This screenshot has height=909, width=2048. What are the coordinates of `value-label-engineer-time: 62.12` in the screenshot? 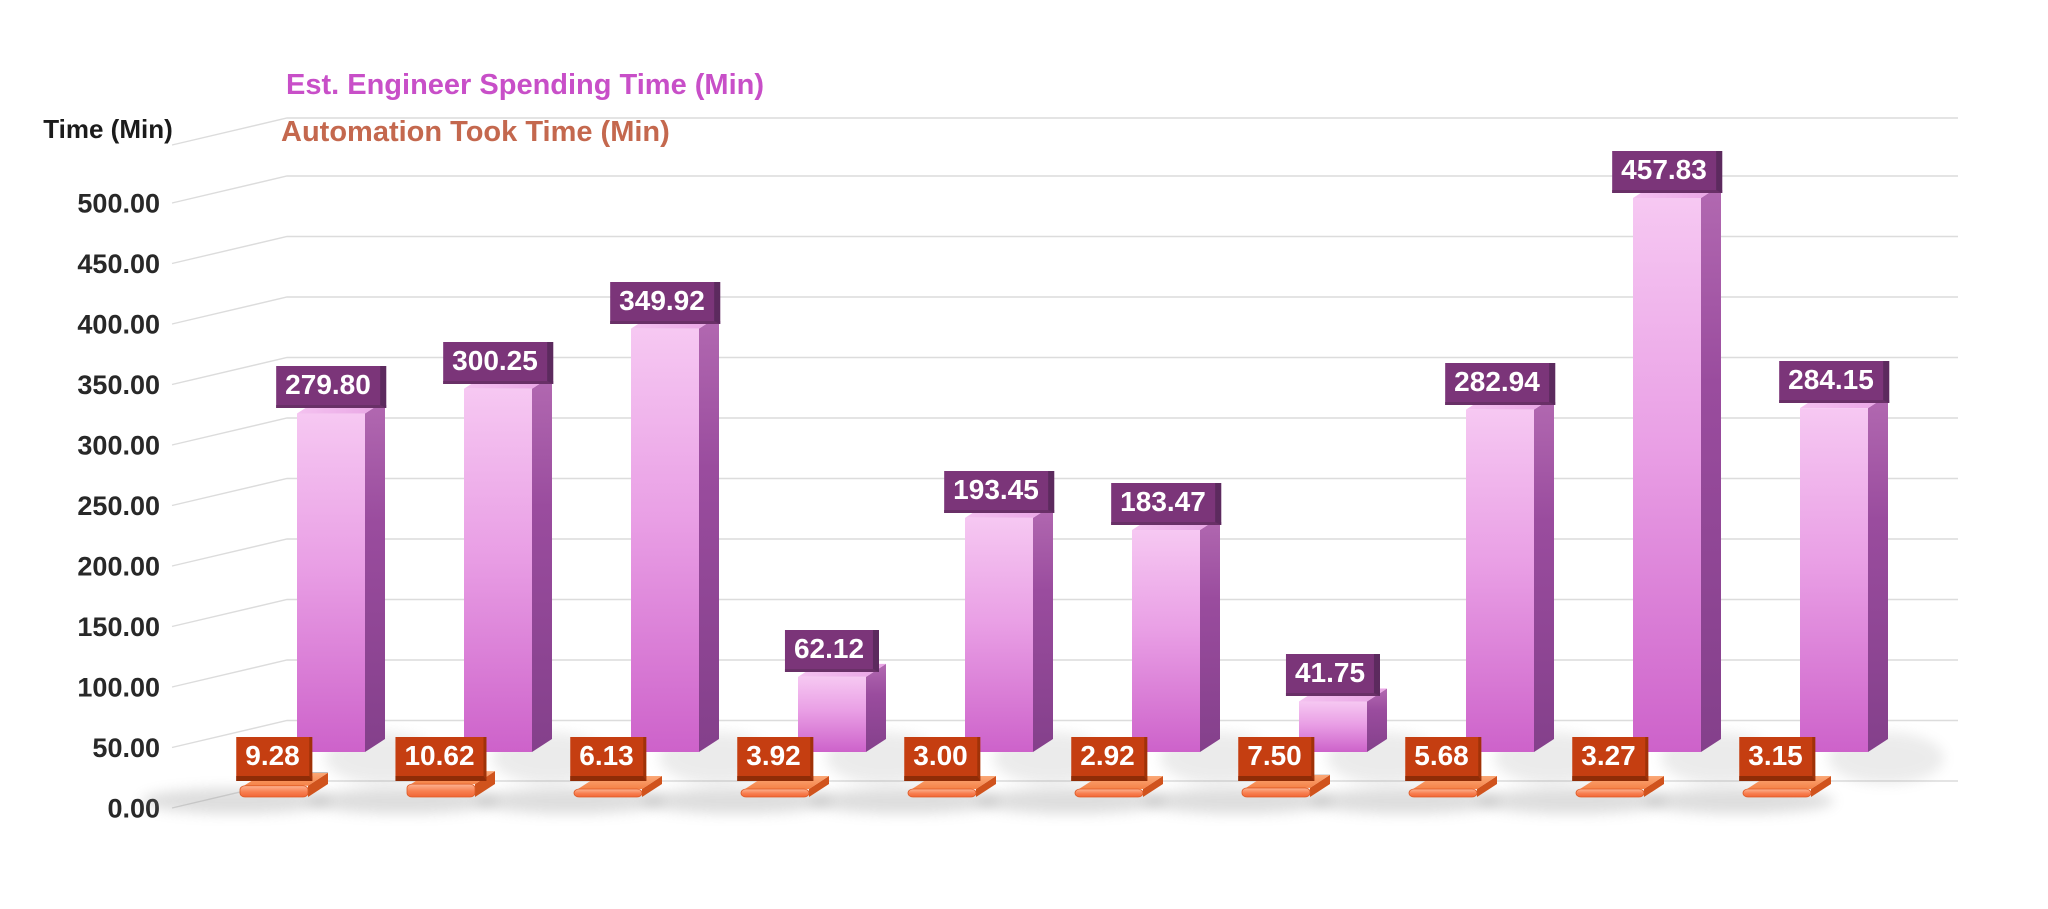 It's located at (832, 650).